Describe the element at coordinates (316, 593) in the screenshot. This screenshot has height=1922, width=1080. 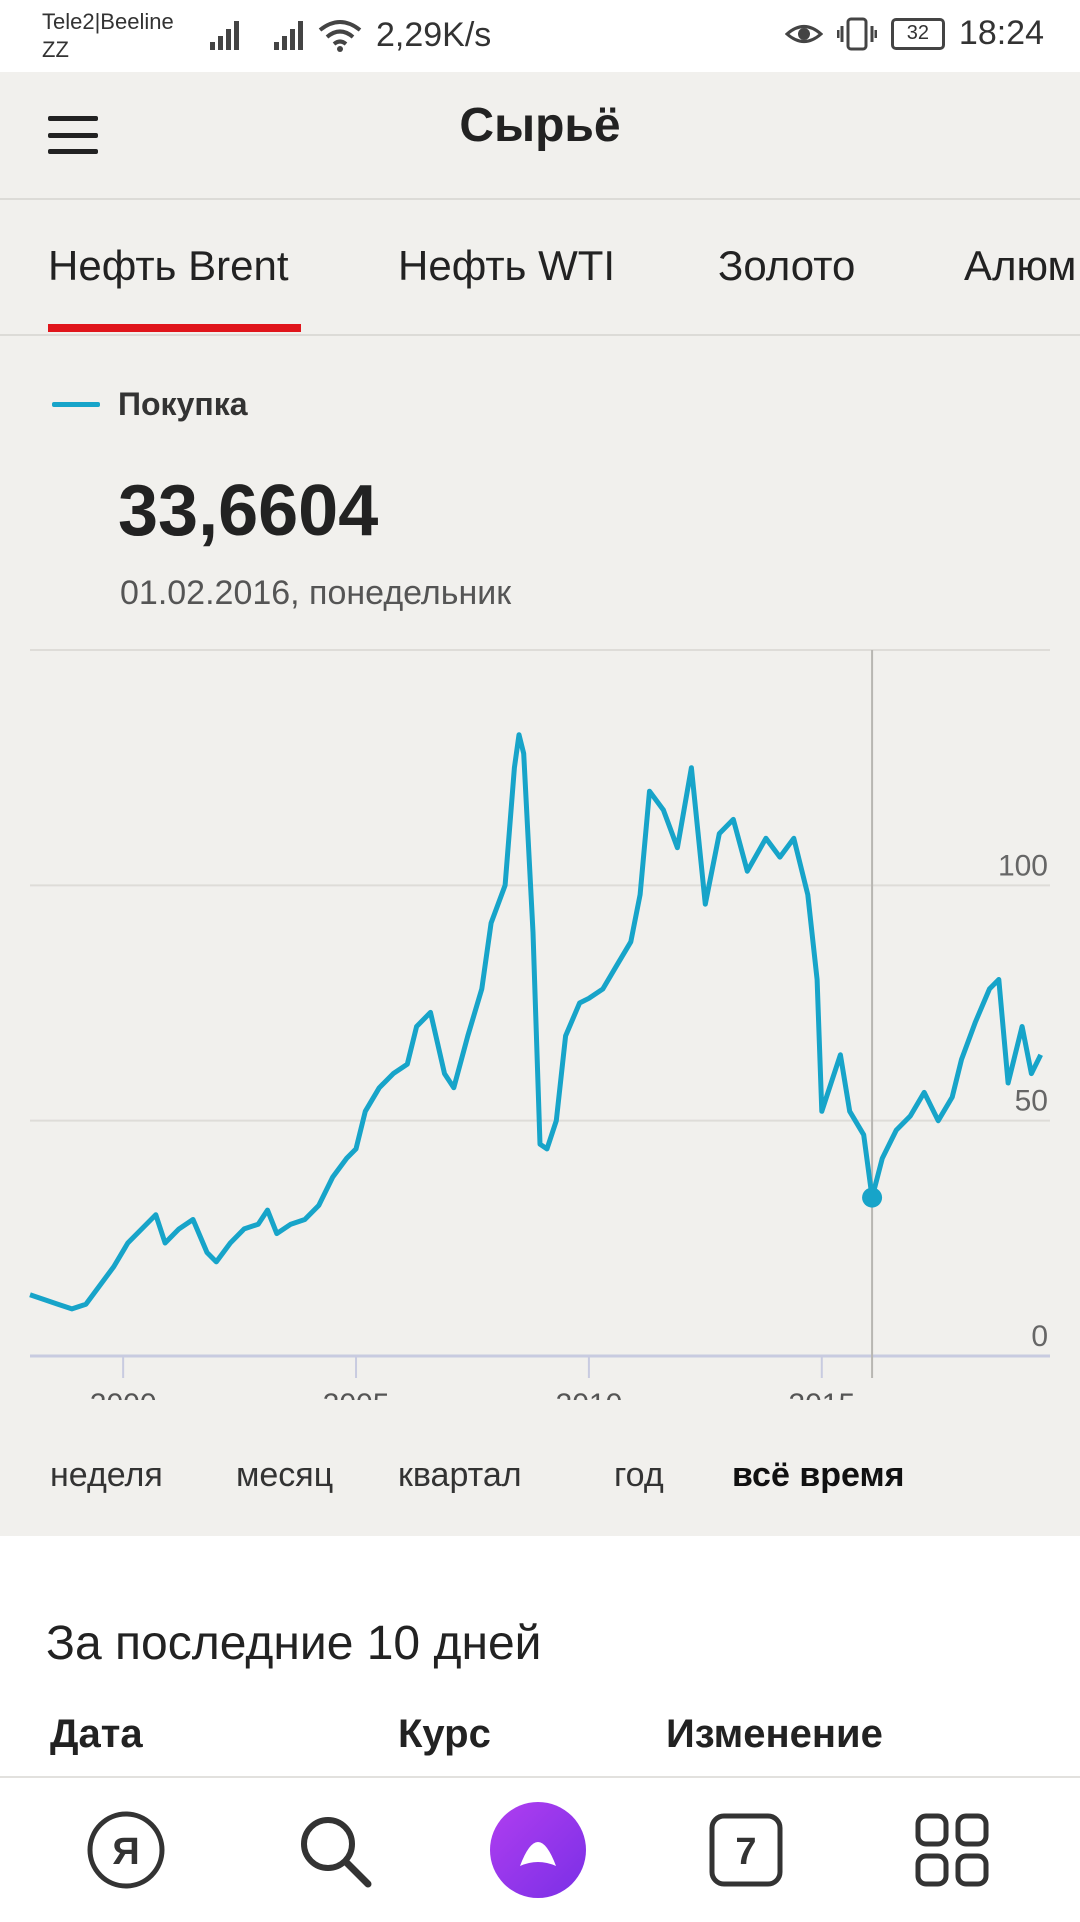
I see `selected-date: 01.02.2016, понедельник` at that location.